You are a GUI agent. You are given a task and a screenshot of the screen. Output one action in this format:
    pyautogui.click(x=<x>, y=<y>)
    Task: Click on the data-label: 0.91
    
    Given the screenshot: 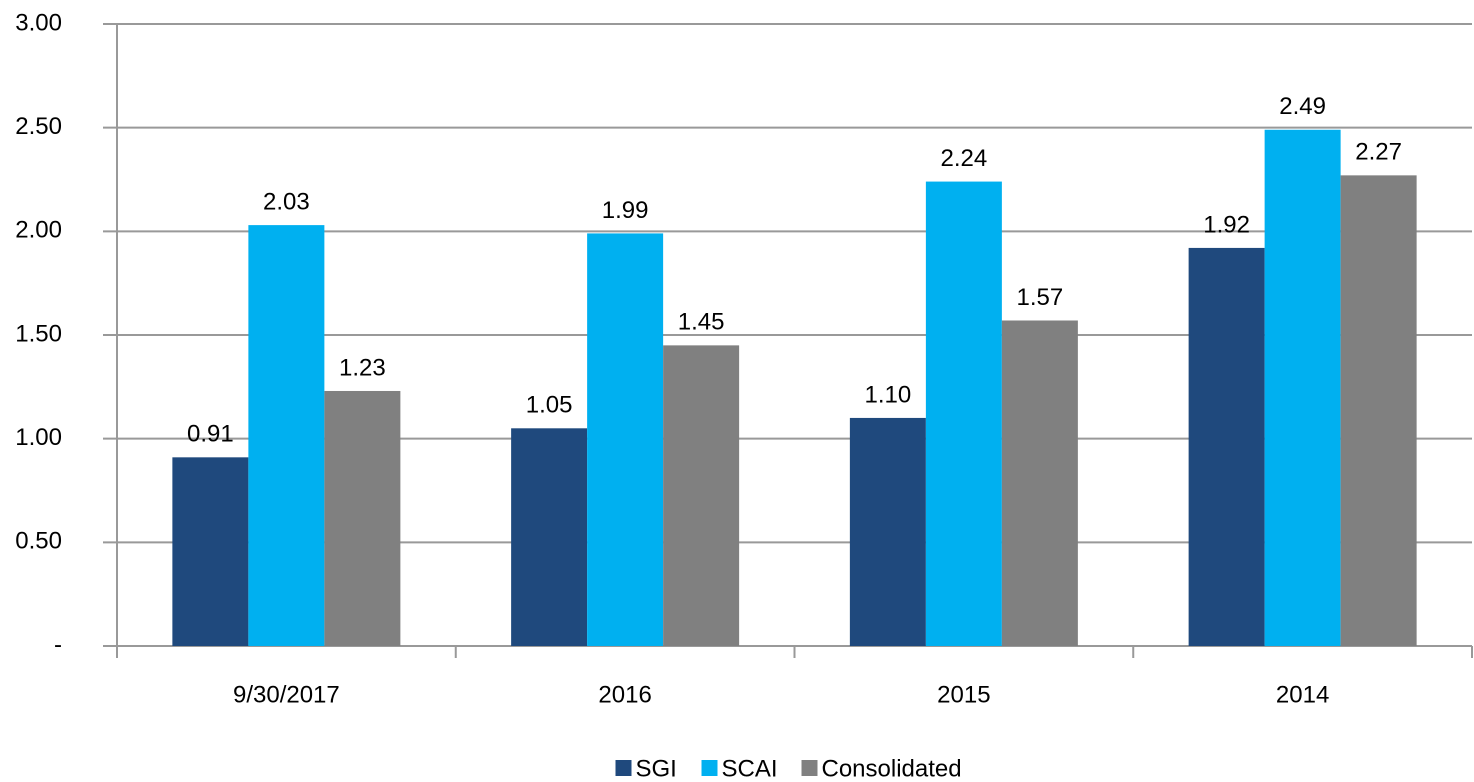 What is the action you would take?
    pyautogui.click(x=210, y=434)
    